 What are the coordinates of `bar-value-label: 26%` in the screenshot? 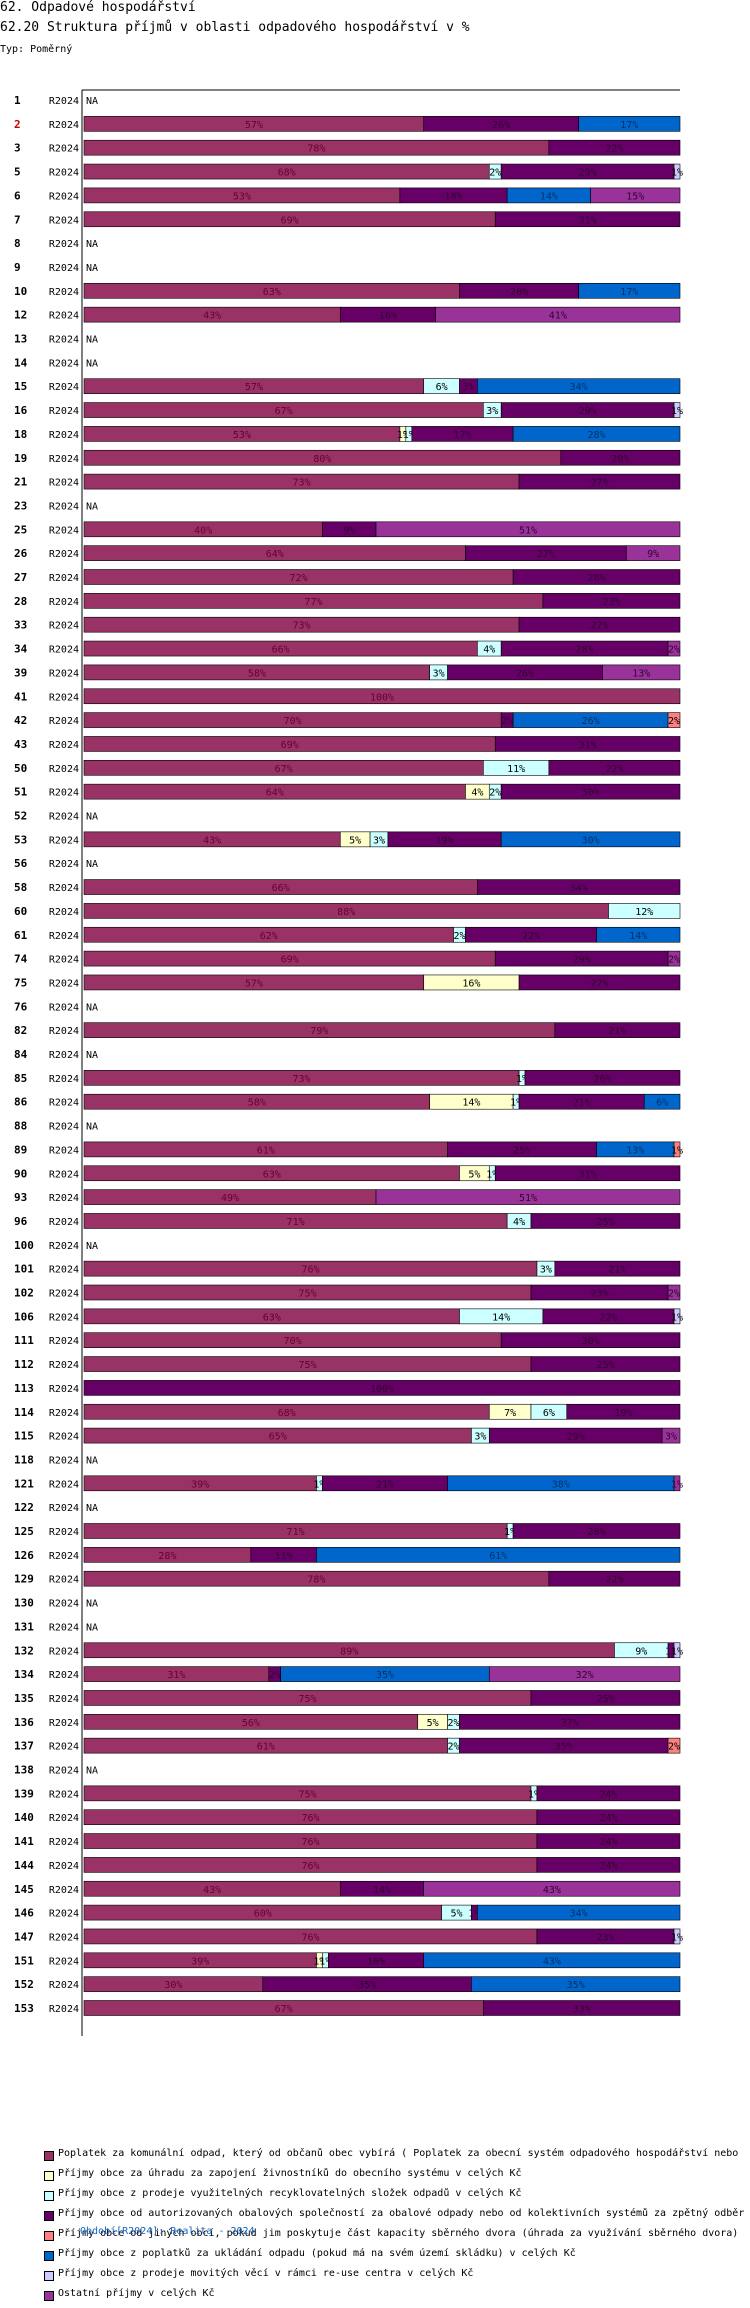 It's located at (525, 673).